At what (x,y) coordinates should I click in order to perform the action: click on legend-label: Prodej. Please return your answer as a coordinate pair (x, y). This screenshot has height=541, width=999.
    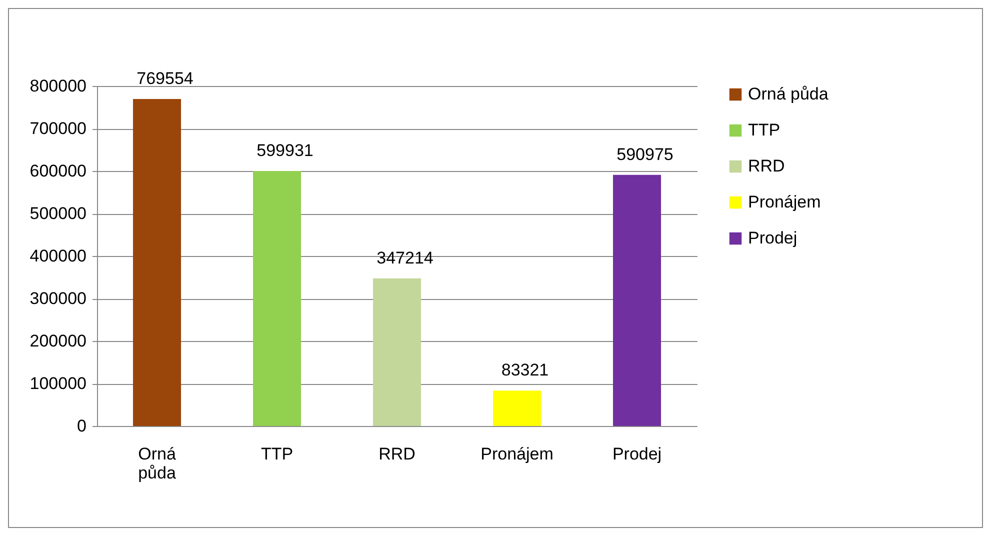
    Looking at the image, I should click on (773, 238).